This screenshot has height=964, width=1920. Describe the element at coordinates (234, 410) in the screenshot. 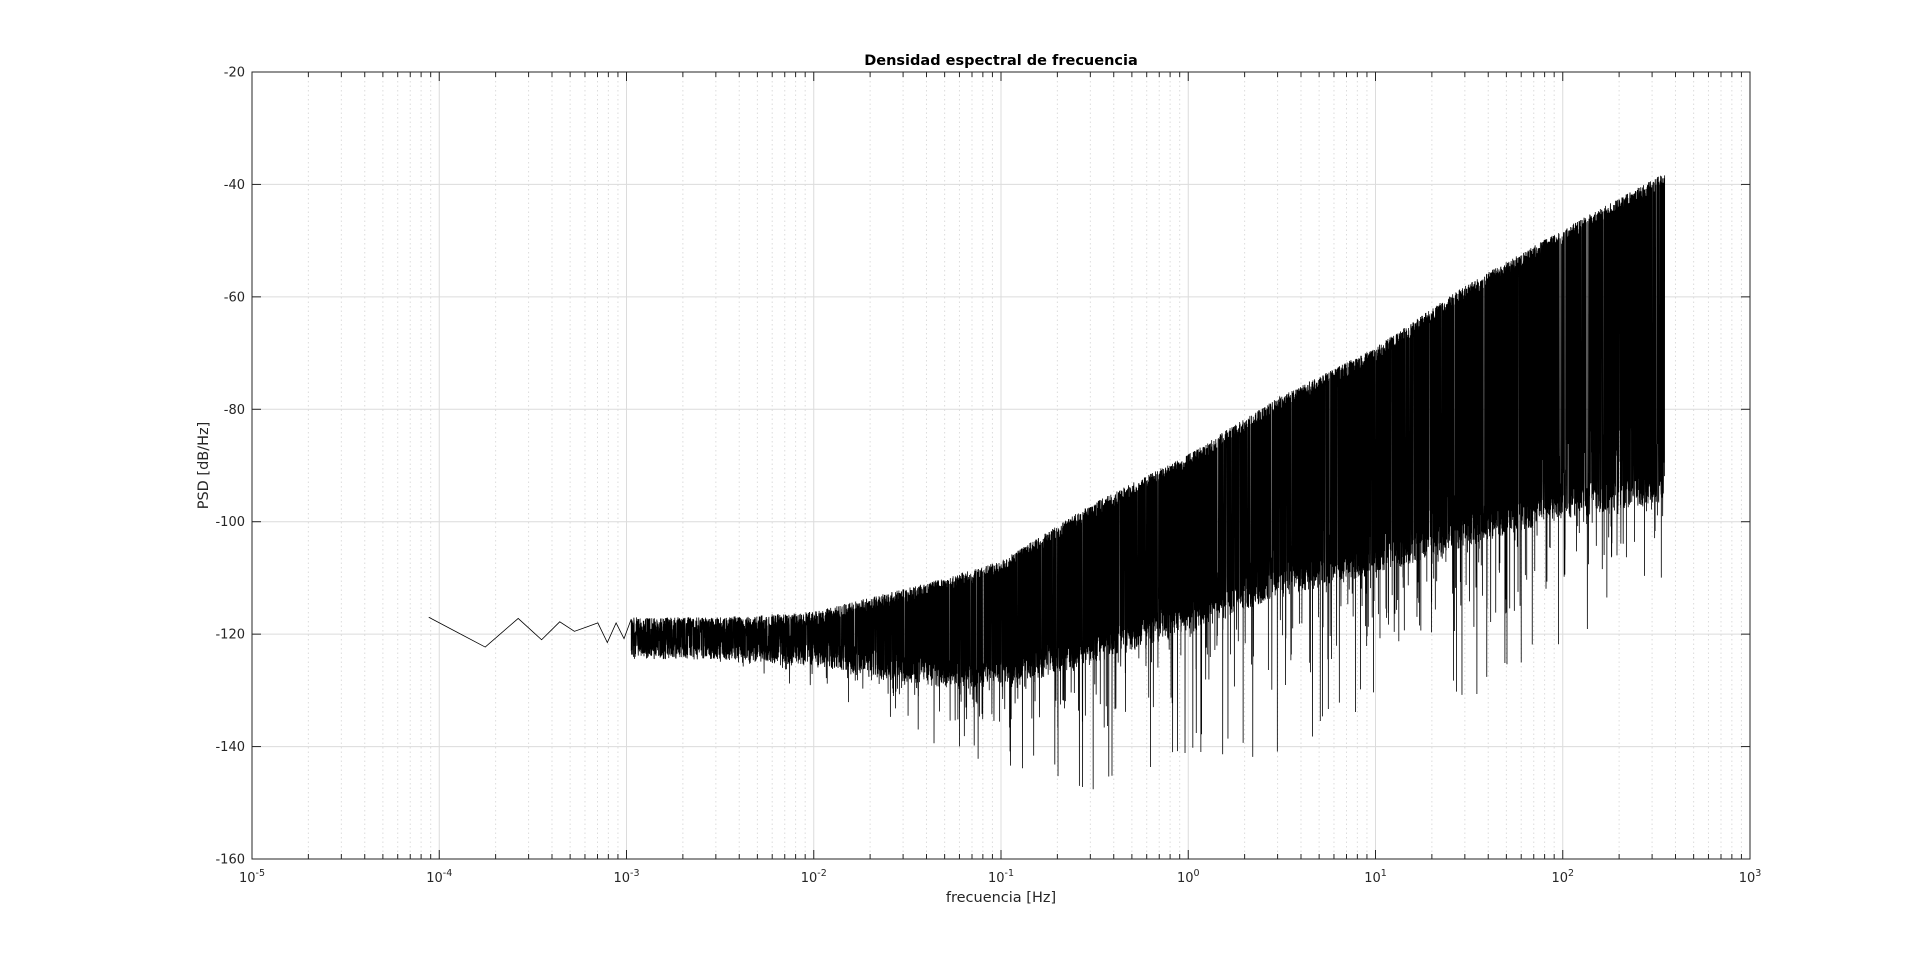

I see `y-tick-label: -80` at that location.